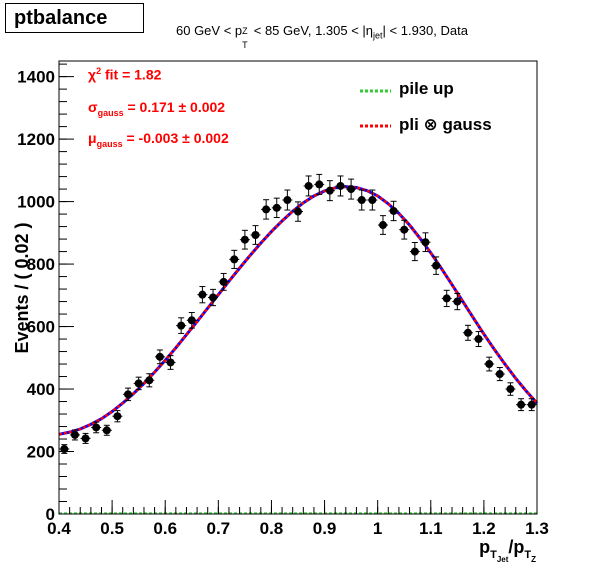  Describe the element at coordinates (325, 528) in the screenshot. I see `x-tick-label: 0.9` at that location.